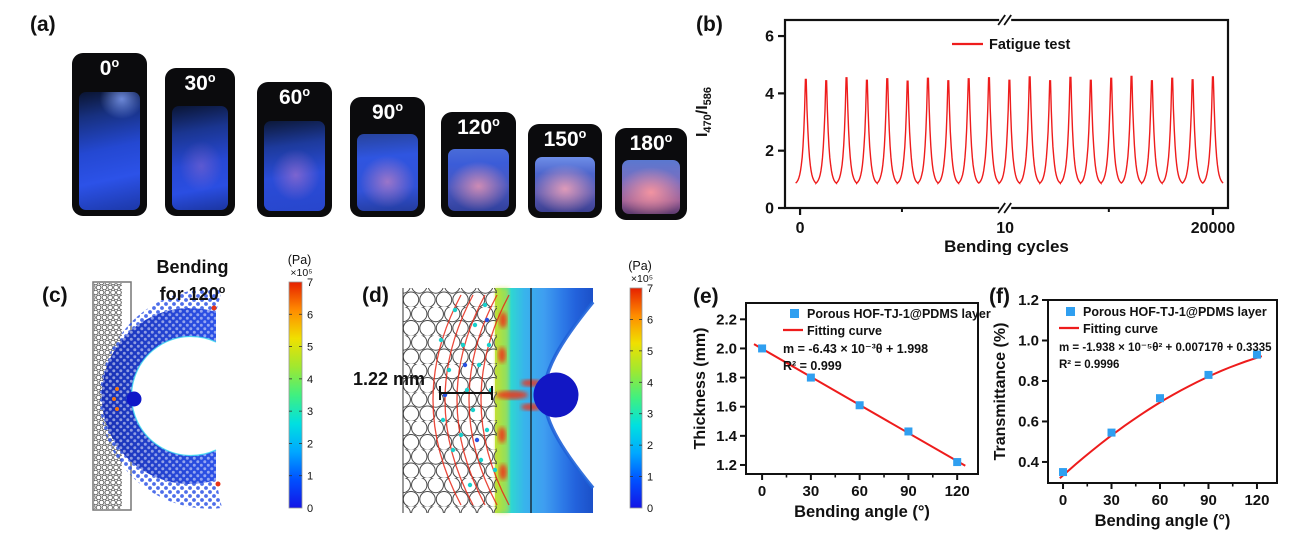 This screenshot has height=544, width=1298. I want to click on stress-field-image: 7 6 5 4 3 2 1 0 (Pa)×10⁵, so click(527, 387).